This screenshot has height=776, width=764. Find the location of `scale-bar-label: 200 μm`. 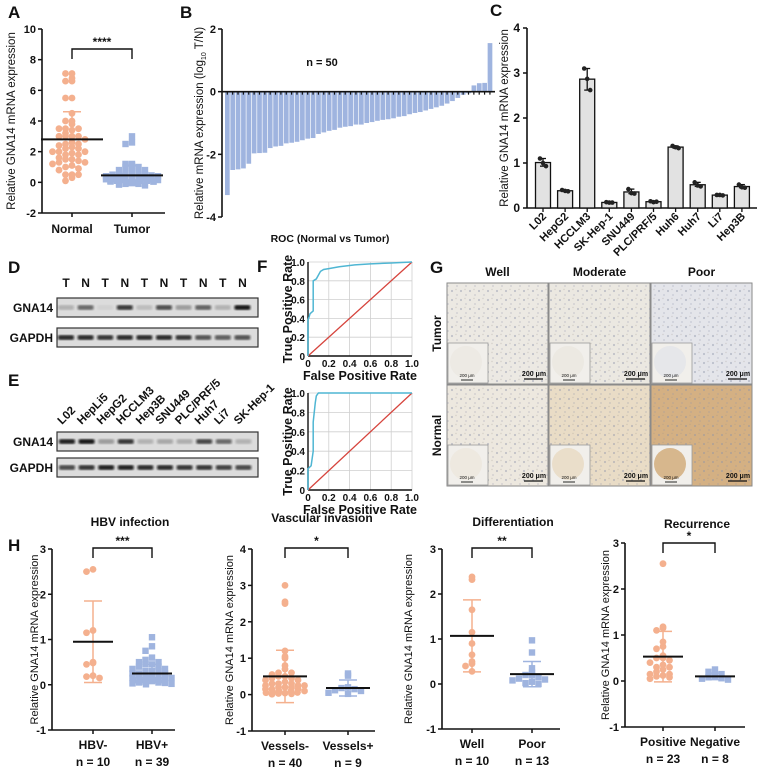

scale-bar-label: 200 μm is located at coordinates (636, 476).